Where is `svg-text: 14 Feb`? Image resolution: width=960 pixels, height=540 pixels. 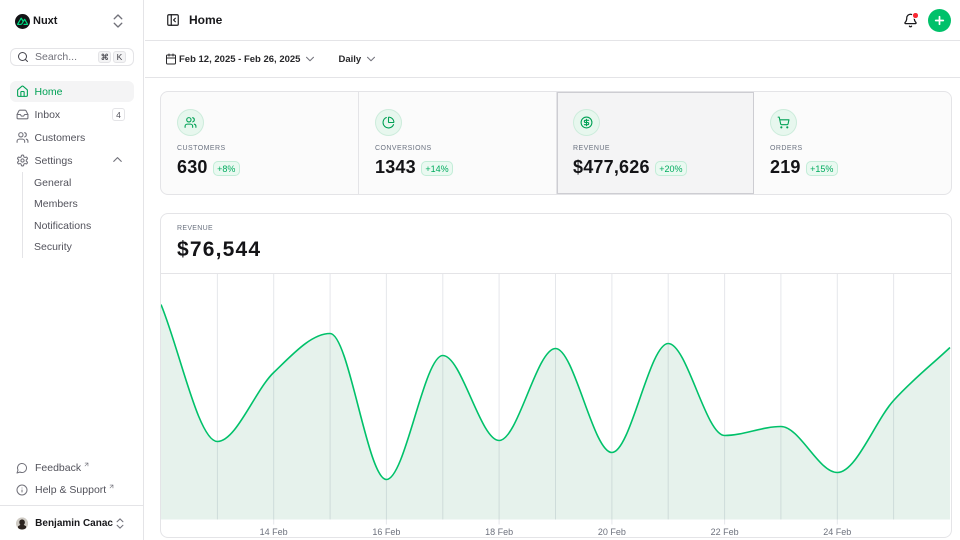 svg-text: 14 Feb is located at coordinates (274, 532).